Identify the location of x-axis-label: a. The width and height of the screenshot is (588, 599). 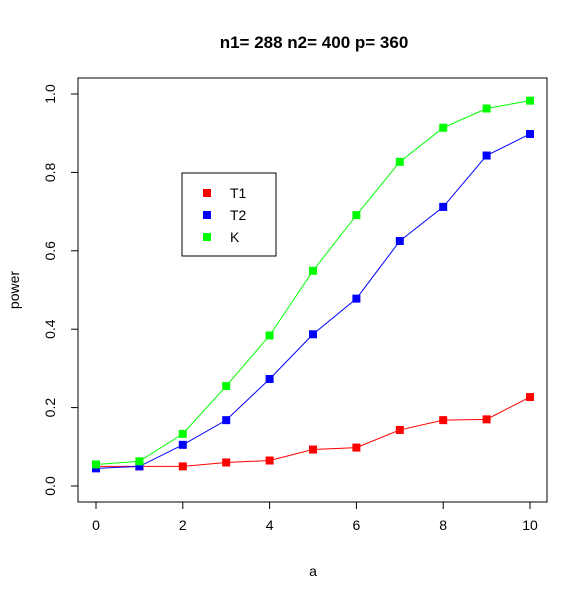
(313, 571).